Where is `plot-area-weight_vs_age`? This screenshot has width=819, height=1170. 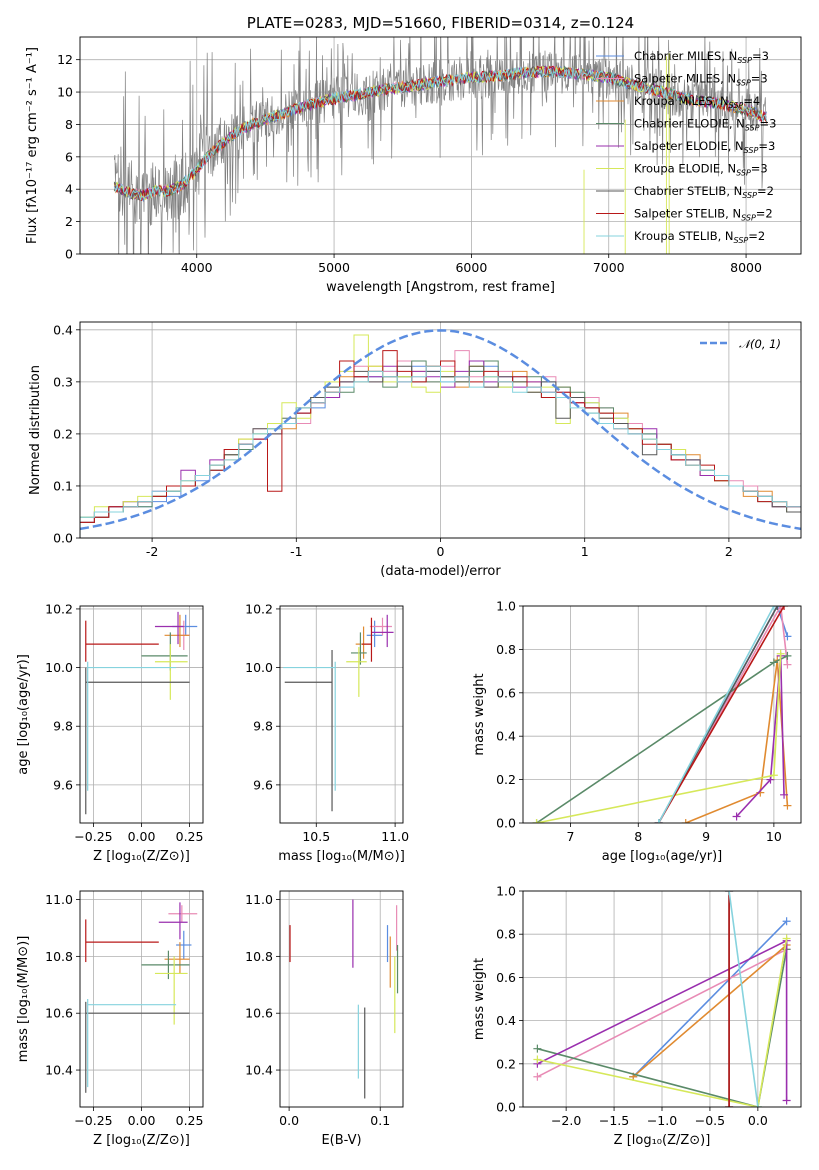
plot-area-weight_vs_age is located at coordinates (662, 714).